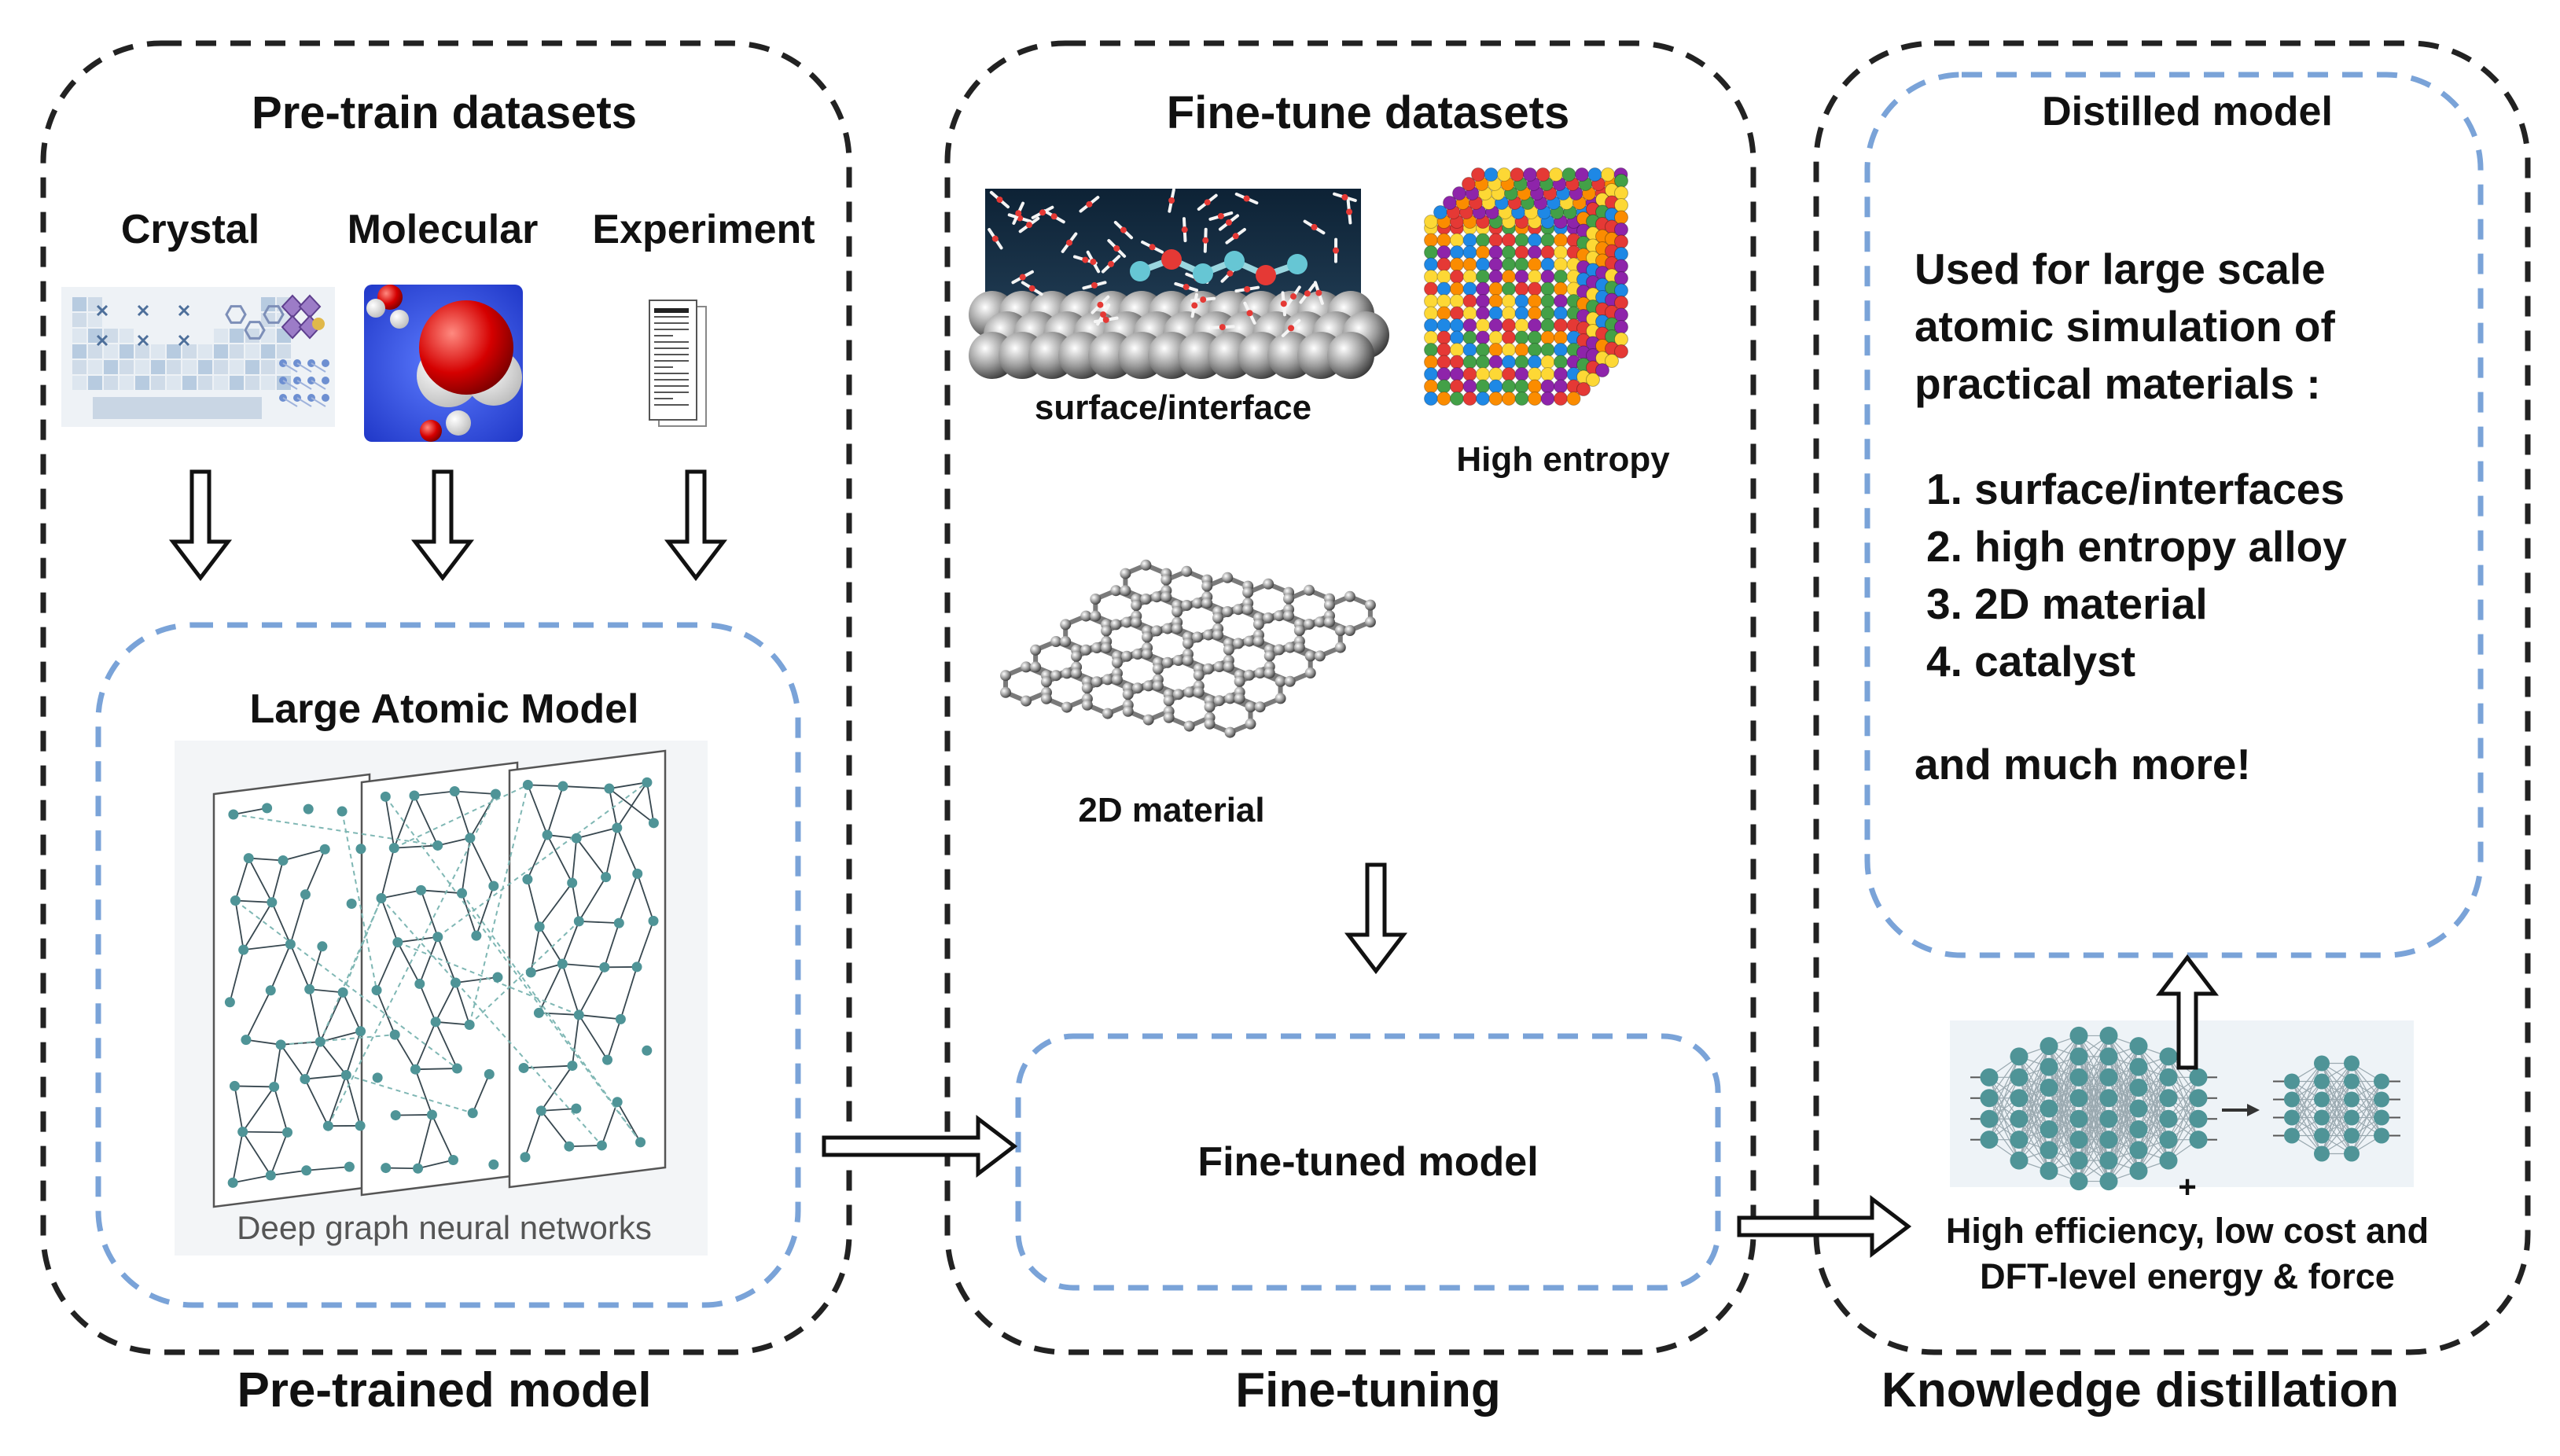 Image resolution: width=2560 pixels, height=1456 pixels. I want to click on finetune-datasets-title: Fine-tune datasets, so click(1368, 112).